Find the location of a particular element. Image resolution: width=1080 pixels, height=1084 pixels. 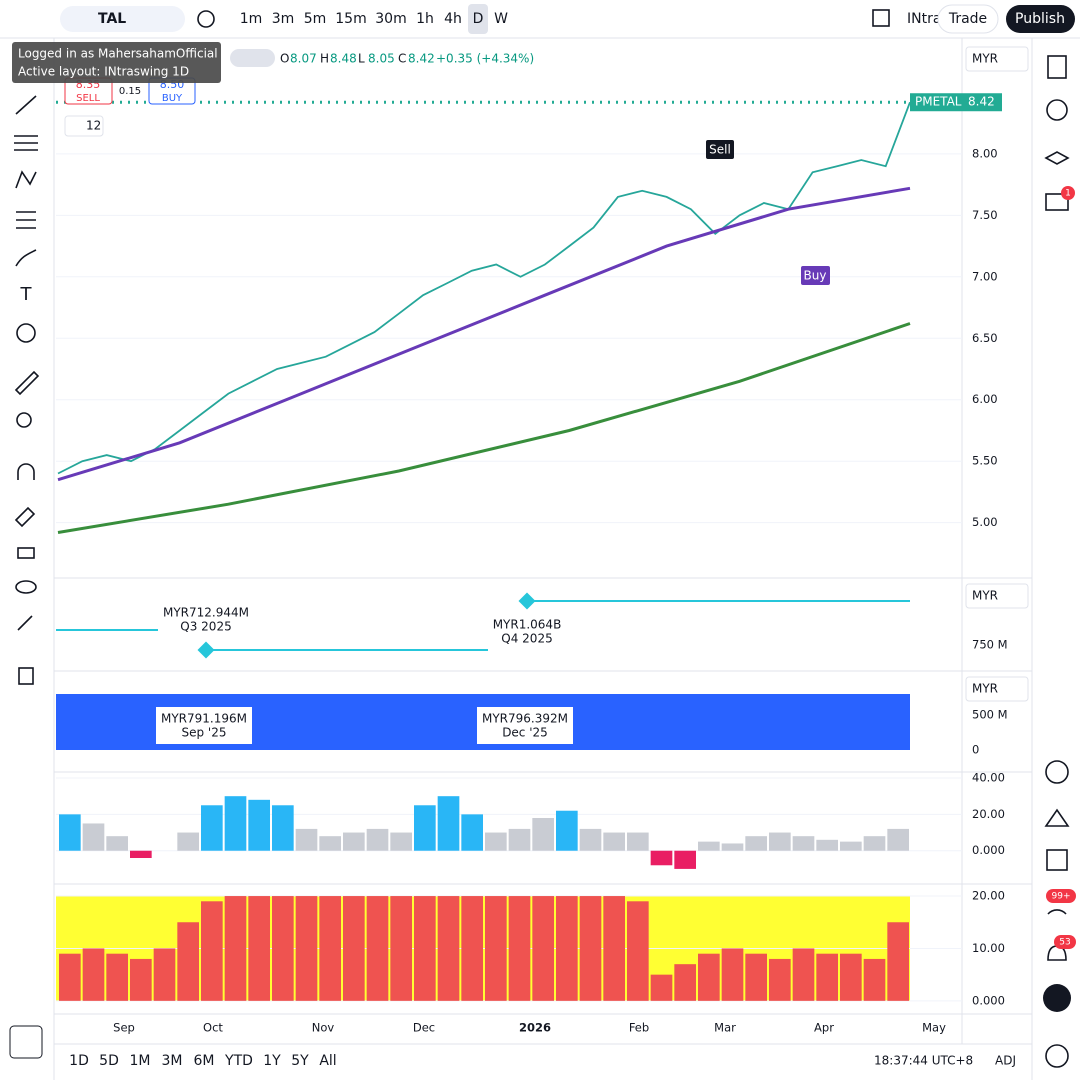

interval-button: 3m is located at coordinates (283, 19).